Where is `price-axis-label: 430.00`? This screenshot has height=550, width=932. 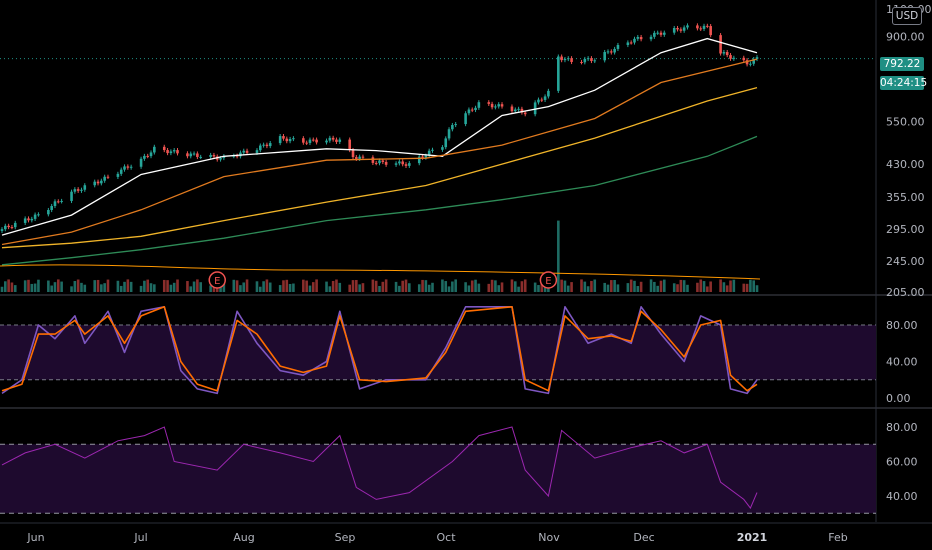
price-axis-label: 430.00 is located at coordinates (905, 164).